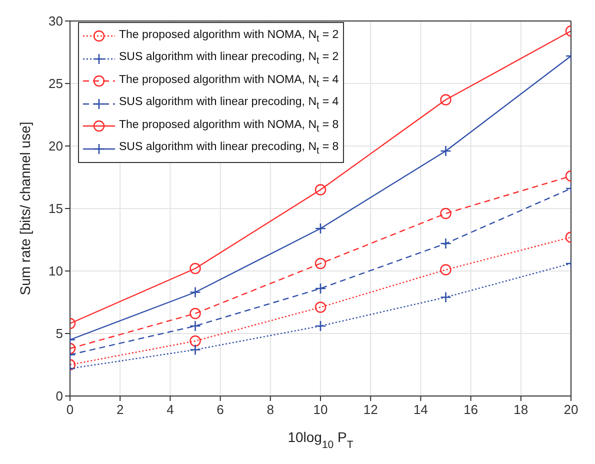 Image resolution: width=595 pixels, height=464 pixels. What do you see at coordinates (55, 208) in the screenshot?
I see `y-tick-label: 15` at bounding box center [55, 208].